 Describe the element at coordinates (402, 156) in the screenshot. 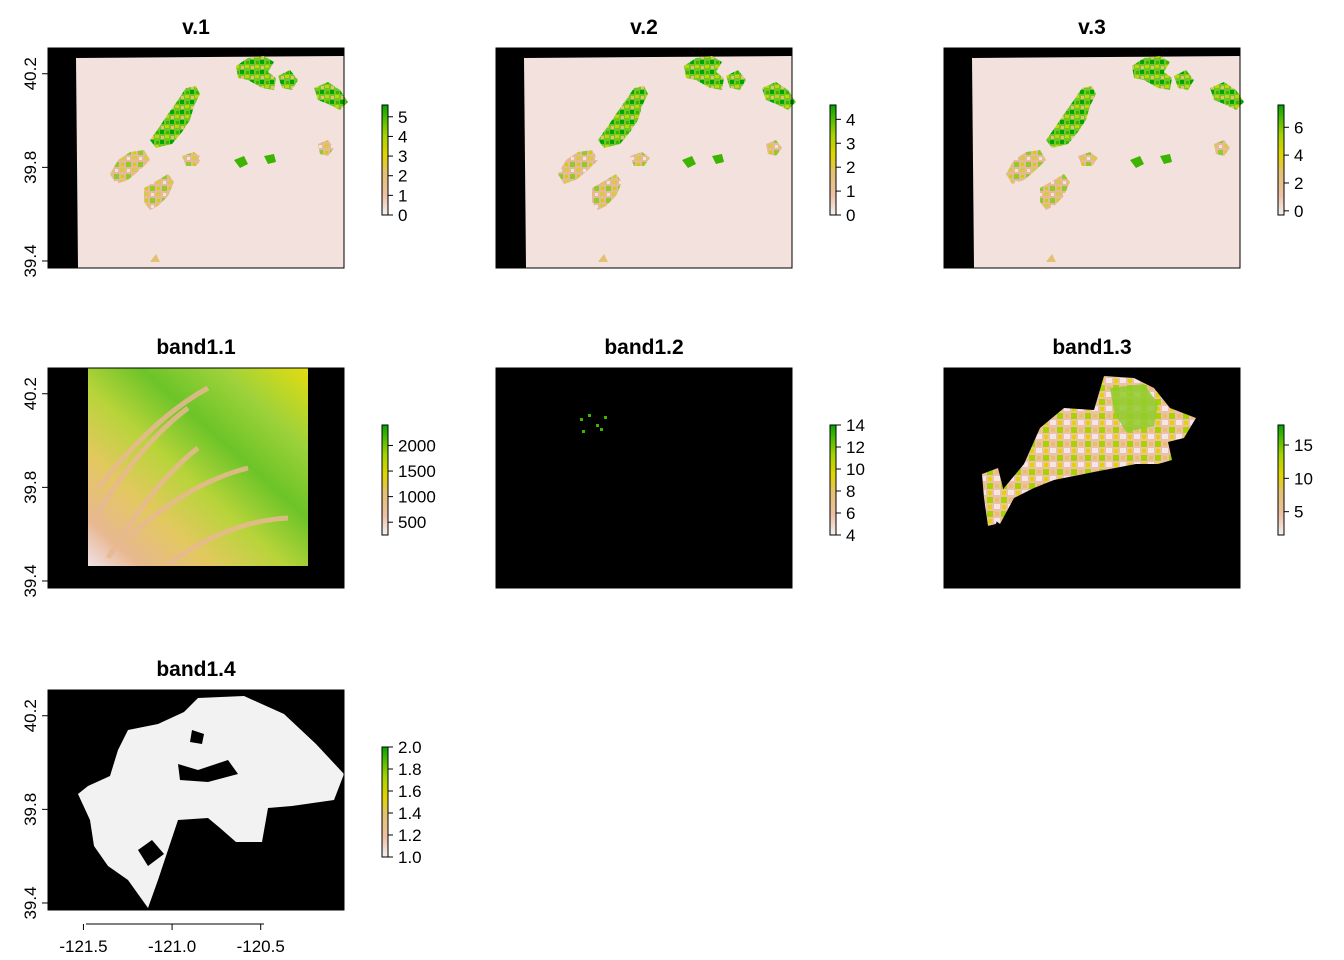

I see `legend-tick-label: 3` at that location.